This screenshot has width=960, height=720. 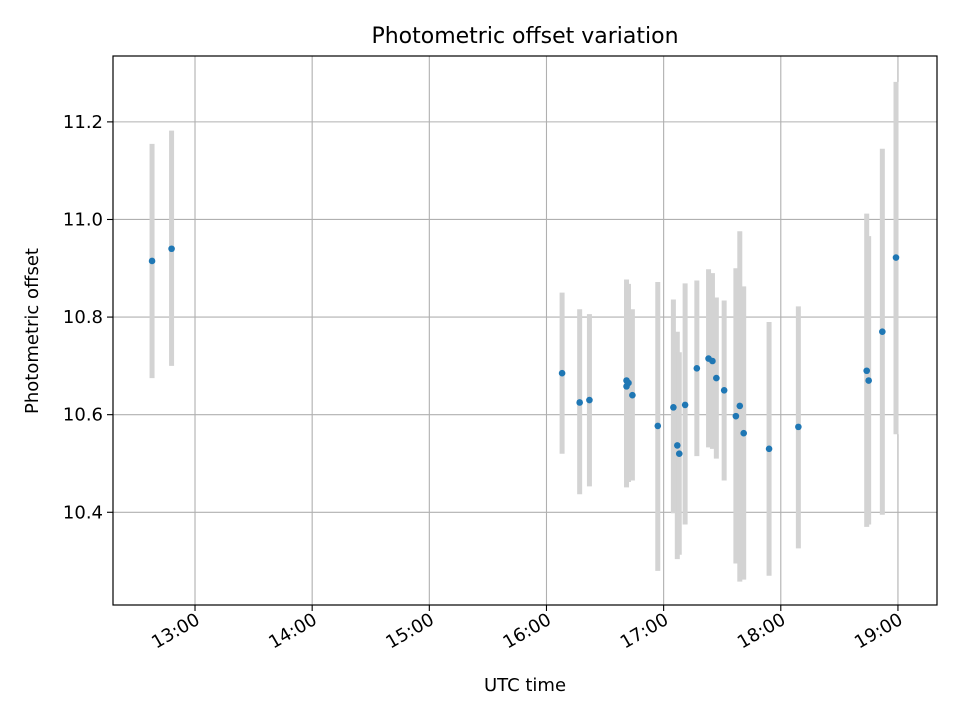 I want to click on chart-title: Photometric offset variation, so click(x=524, y=36).